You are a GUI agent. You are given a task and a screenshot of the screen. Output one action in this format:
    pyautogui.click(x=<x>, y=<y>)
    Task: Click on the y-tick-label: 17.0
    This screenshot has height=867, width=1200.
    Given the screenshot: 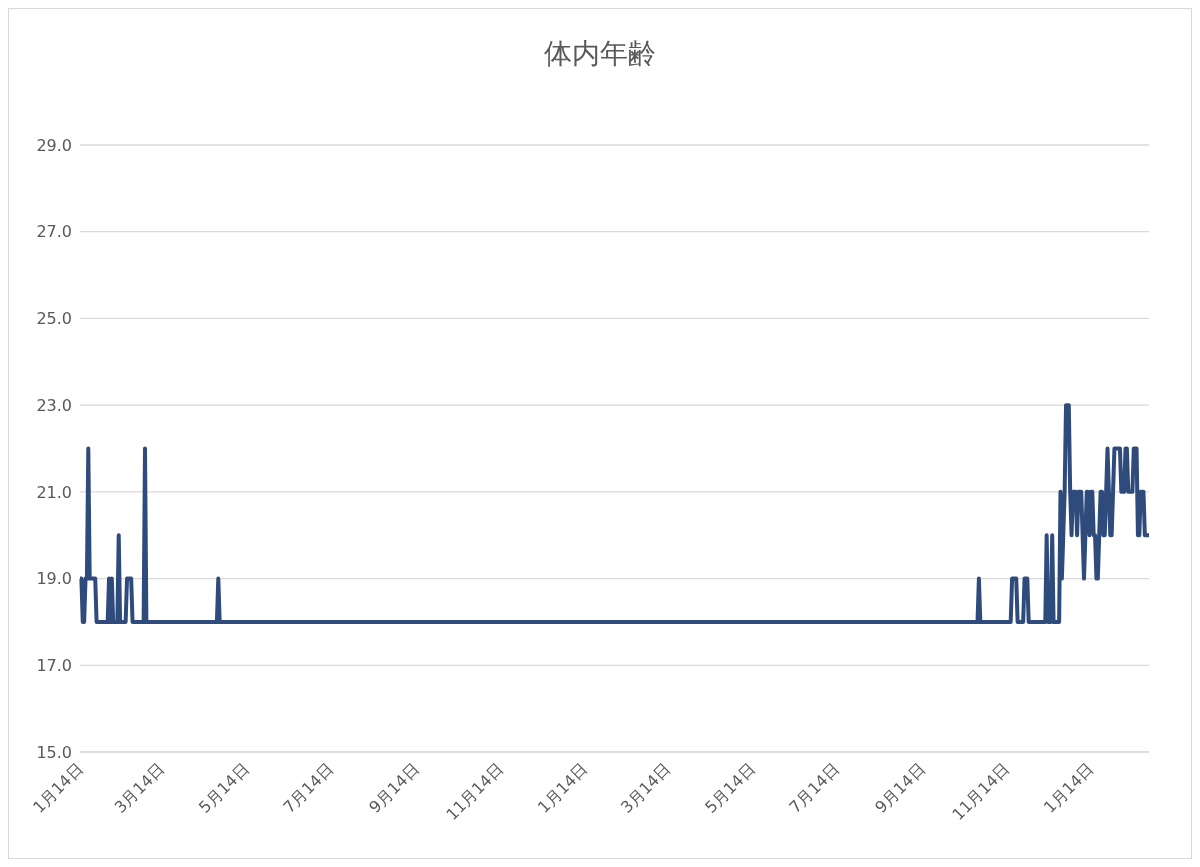 What is the action you would take?
    pyautogui.click(x=54, y=665)
    